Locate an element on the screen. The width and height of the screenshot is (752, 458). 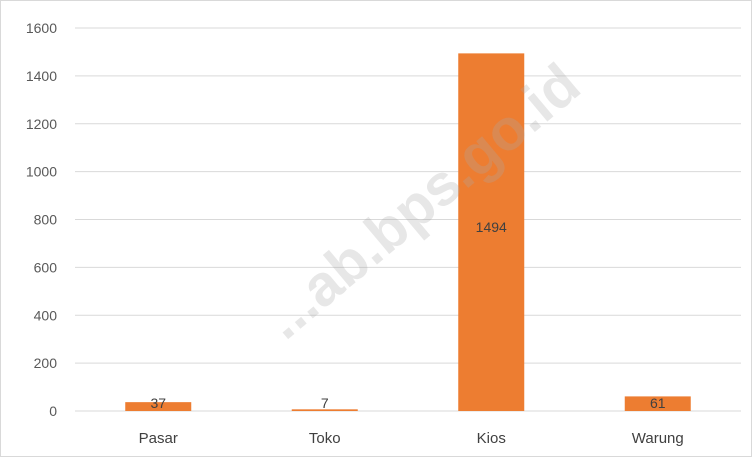
category-label-toko: Toko is located at coordinates (325, 438).